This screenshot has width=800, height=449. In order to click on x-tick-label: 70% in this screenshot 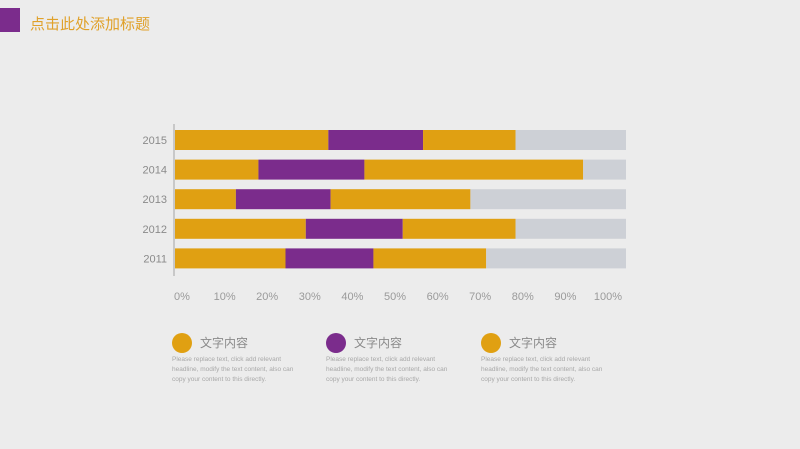, I will do `click(480, 297)`.